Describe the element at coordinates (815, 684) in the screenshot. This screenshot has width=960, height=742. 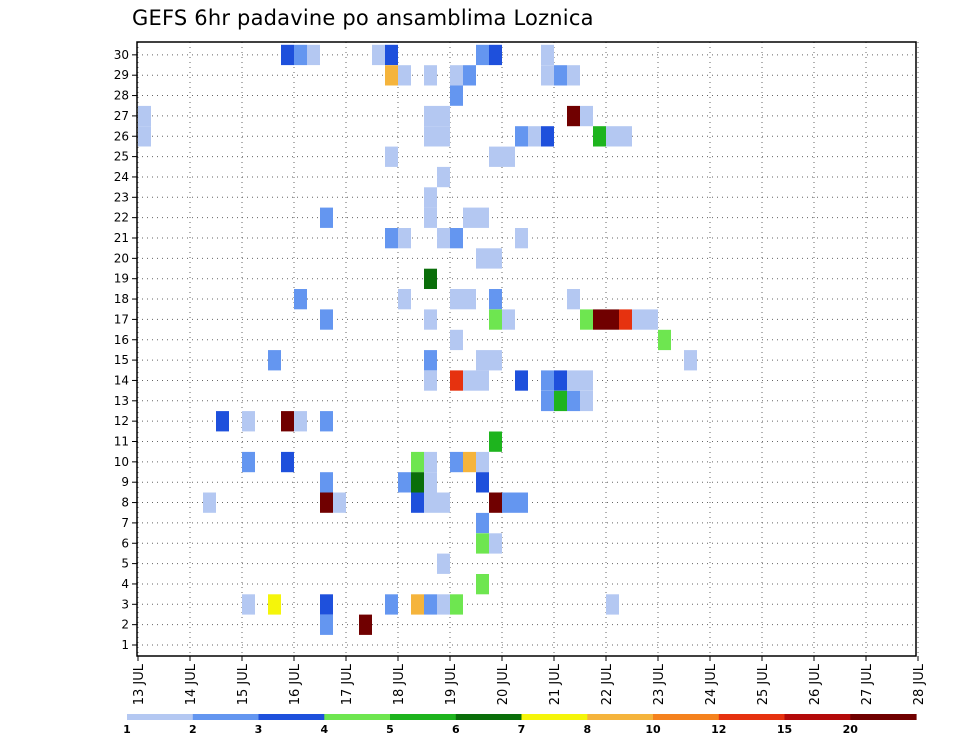
I see `x-tick-label: 26 JUL` at that location.